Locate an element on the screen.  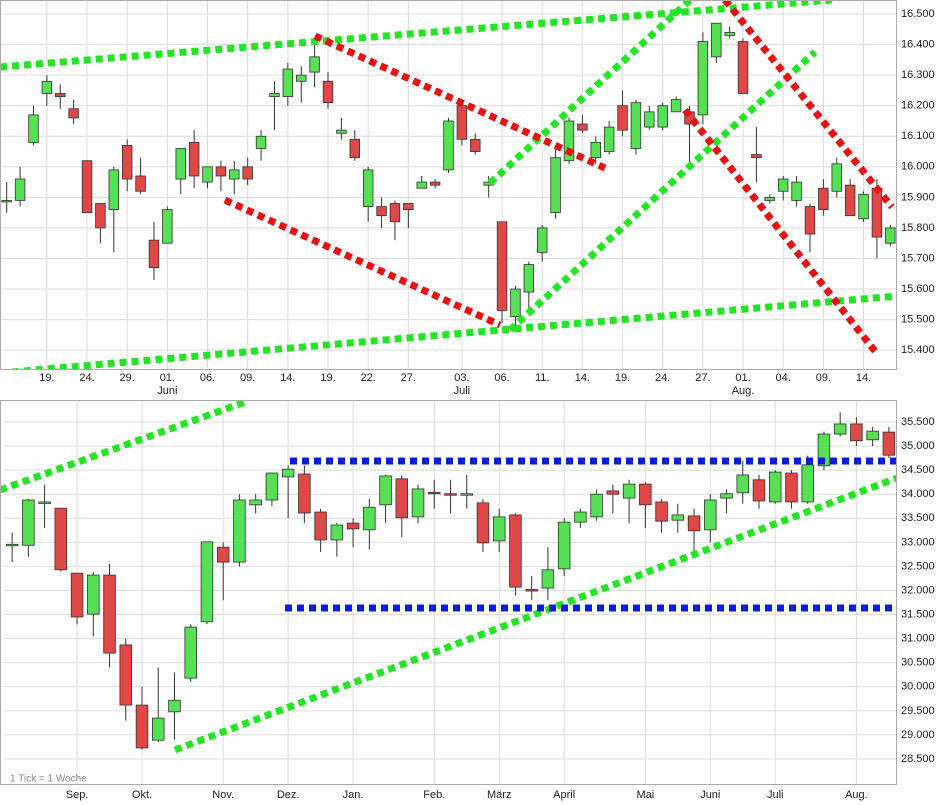
y-tick-label: 15.700 is located at coordinates (918, 258).